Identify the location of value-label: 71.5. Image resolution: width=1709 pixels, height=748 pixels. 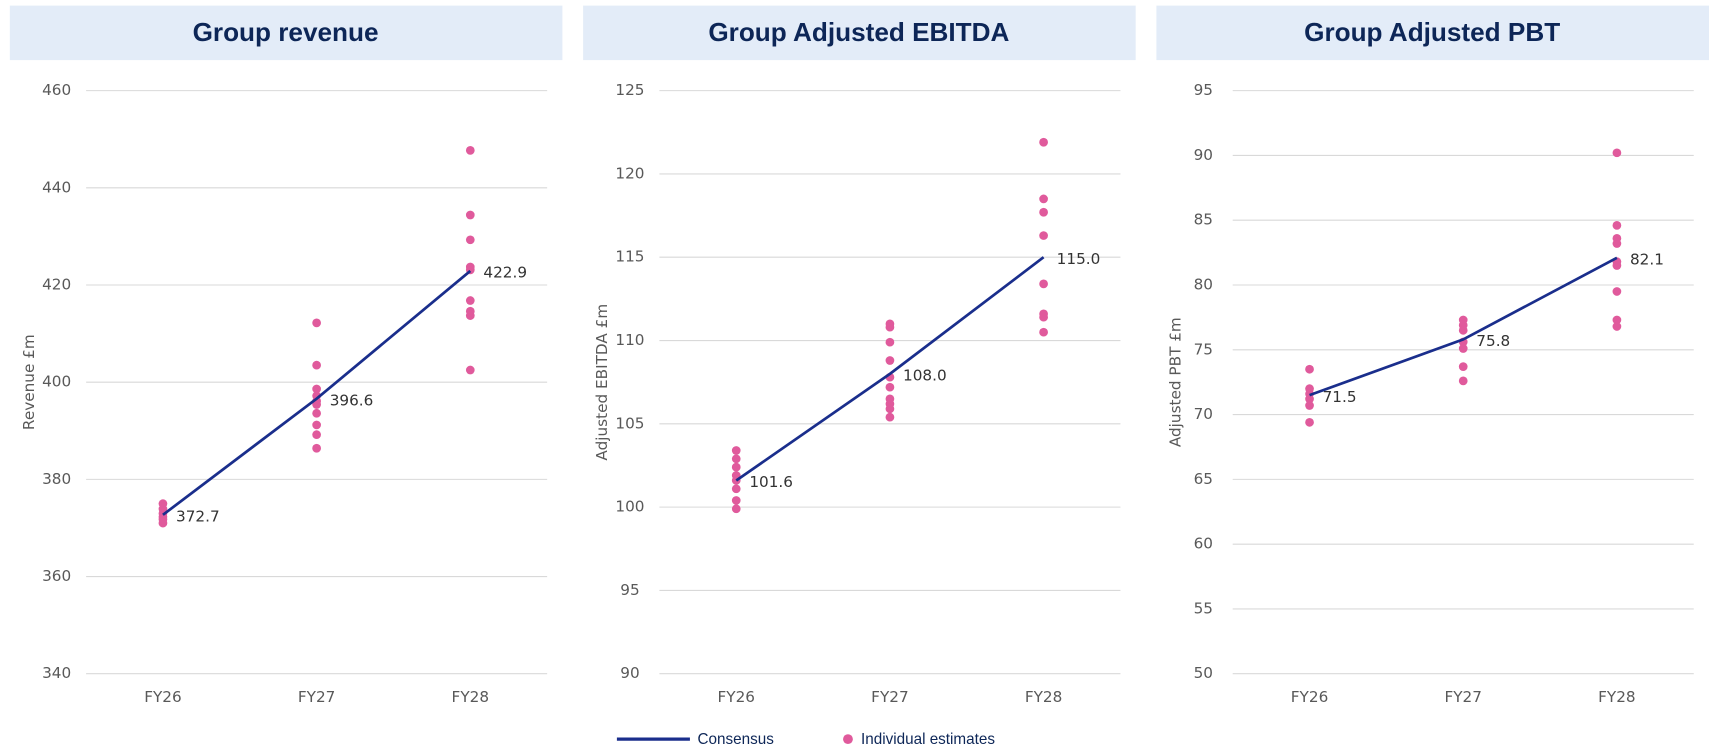
(1340, 397).